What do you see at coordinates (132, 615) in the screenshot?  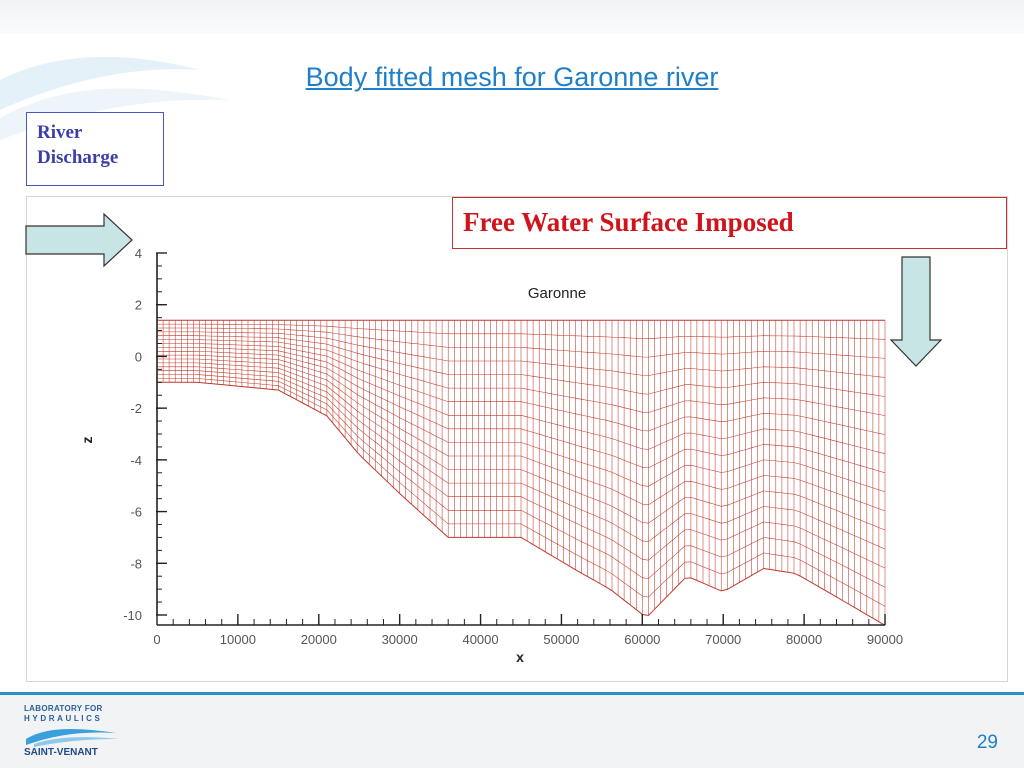 I see `y-tick-label: -10` at bounding box center [132, 615].